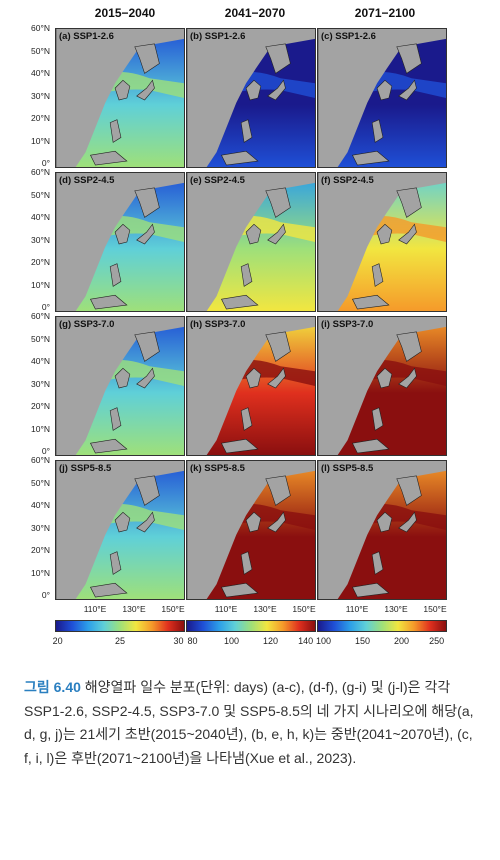 The width and height of the screenshot is (500, 860). I want to click on map-panel: (d) SSP2-4.5, so click(120, 242).